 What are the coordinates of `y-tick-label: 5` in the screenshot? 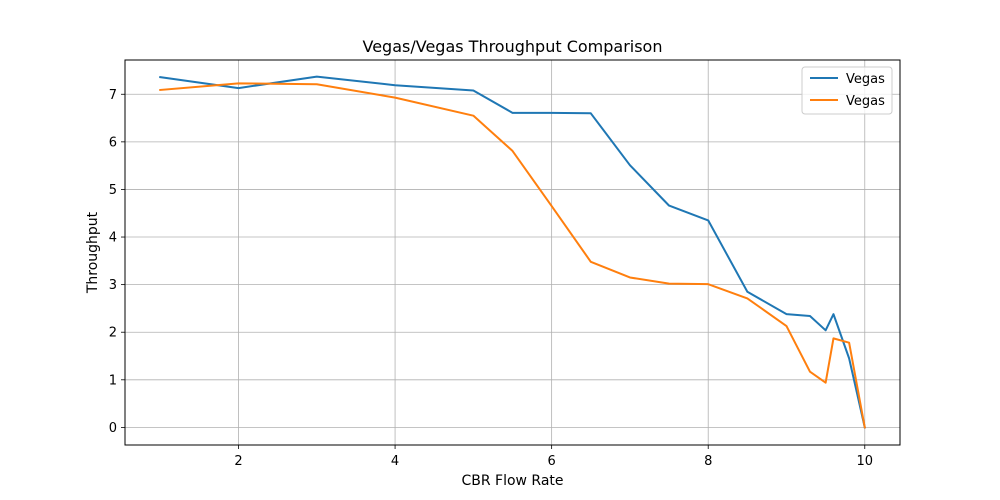 It's located at (113, 190).